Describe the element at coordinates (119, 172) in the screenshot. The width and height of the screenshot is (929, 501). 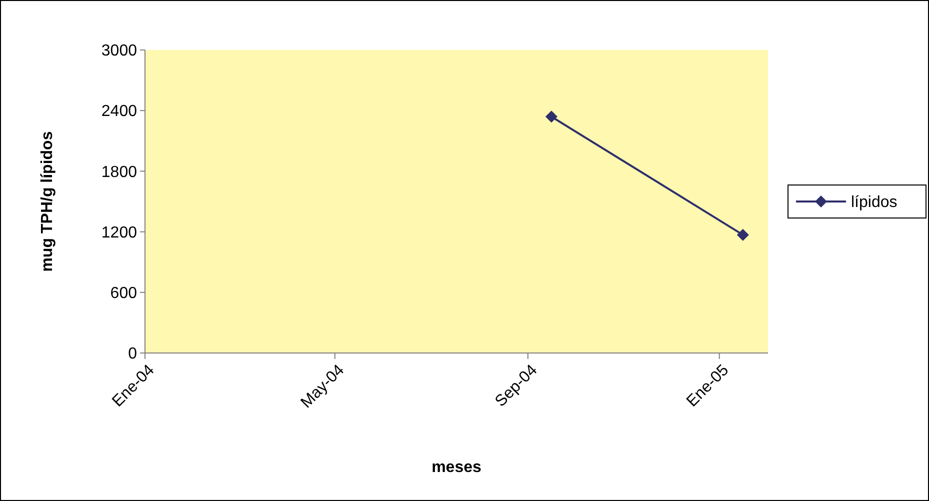
I see `y-tick-label: 1800` at that location.